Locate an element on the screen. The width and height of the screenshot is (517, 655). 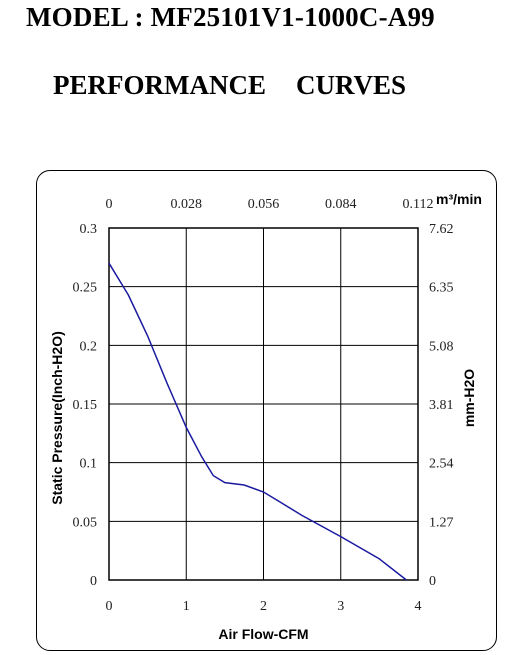
x-tick-label: 1 is located at coordinates (186, 606).